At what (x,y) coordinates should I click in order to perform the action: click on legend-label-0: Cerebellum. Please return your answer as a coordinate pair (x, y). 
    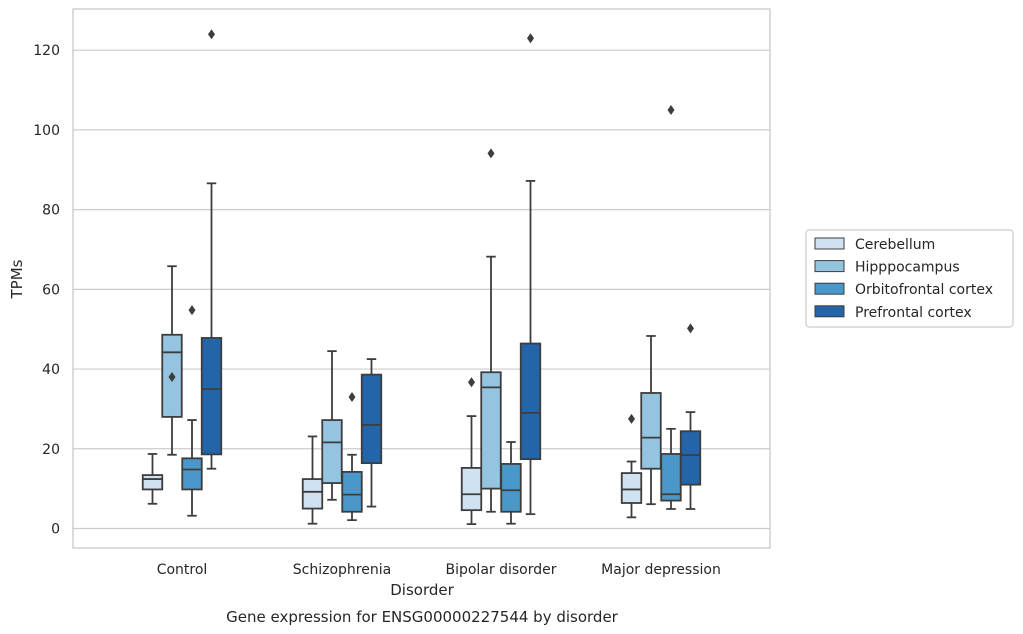
    Looking at the image, I should click on (895, 245).